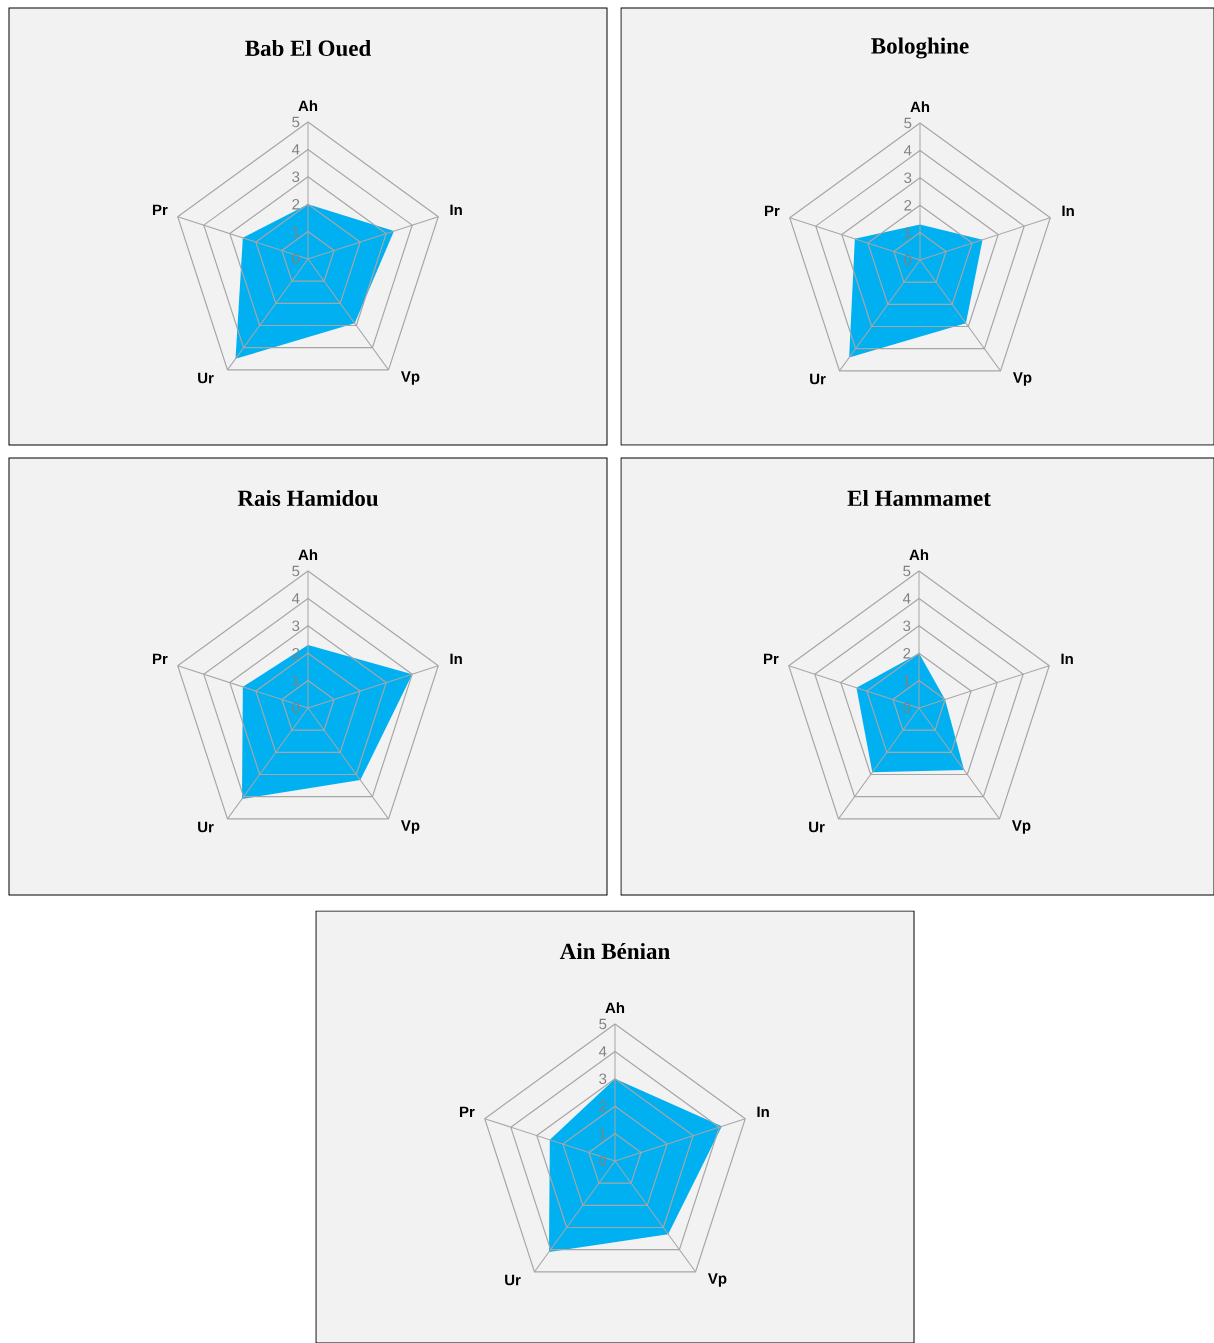 The image size is (1214, 1343). I want to click on chart-title: El Hammamet, so click(919, 498).